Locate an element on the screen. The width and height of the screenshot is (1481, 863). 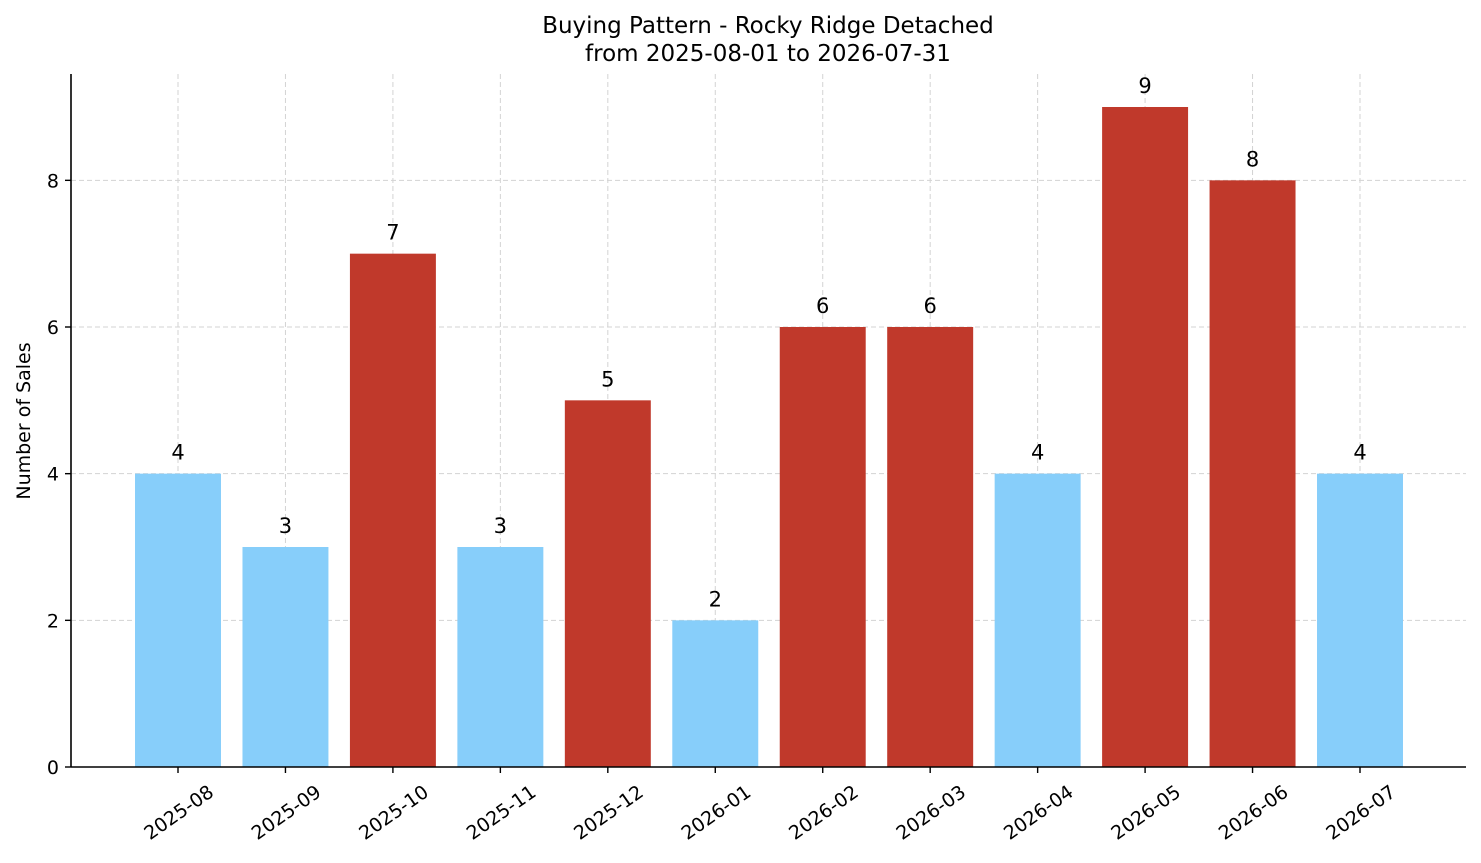
bar-value-label: 5 is located at coordinates (607, 379).